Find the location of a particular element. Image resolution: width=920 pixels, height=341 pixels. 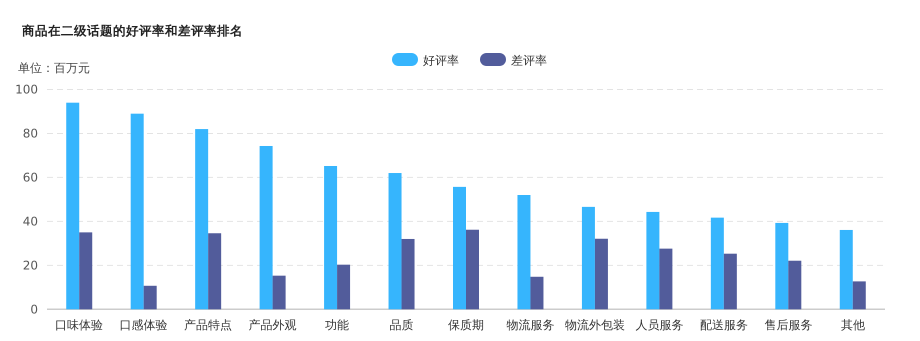

x-tick-label: 物流外包装 is located at coordinates (594, 325).